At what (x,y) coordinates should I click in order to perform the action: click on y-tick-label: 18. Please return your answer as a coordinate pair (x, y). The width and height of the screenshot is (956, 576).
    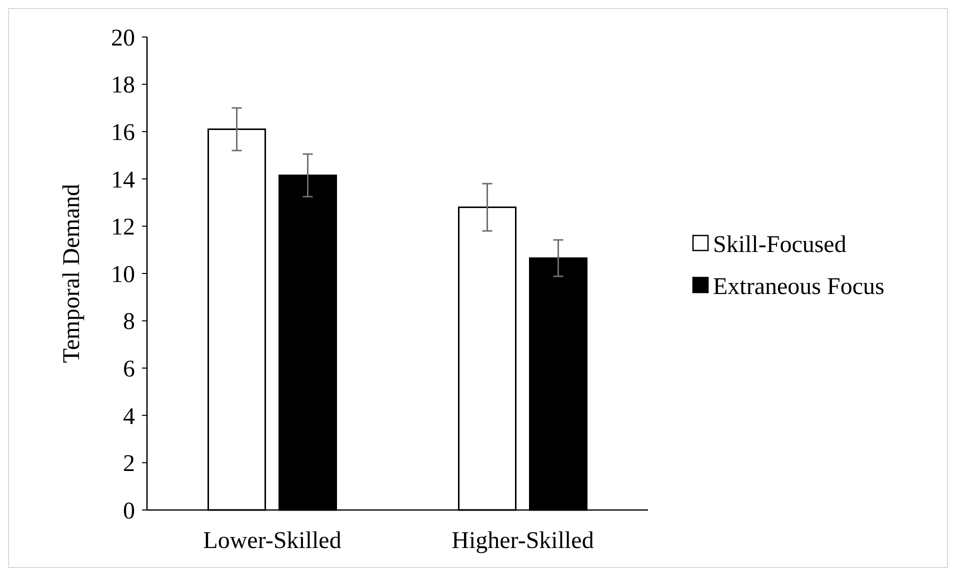
    Looking at the image, I should click on (123, 85).